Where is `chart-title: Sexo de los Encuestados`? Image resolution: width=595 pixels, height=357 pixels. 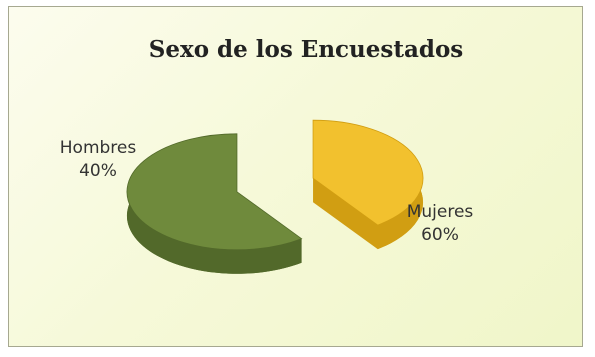
chart-title: Sexo de los Encuestados is located at coordinates (306, 49).